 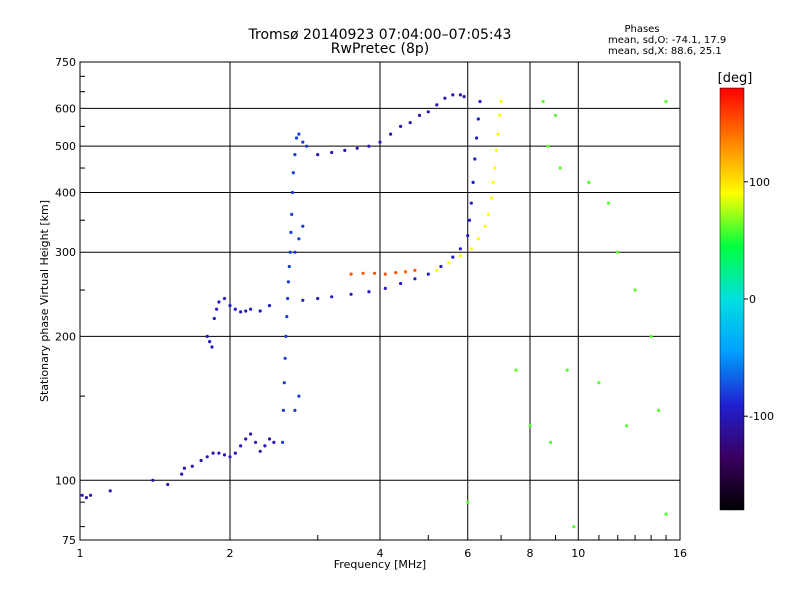 I want to click on colorbar-ticks: 100 0 -100, so click(x=759, y=299).